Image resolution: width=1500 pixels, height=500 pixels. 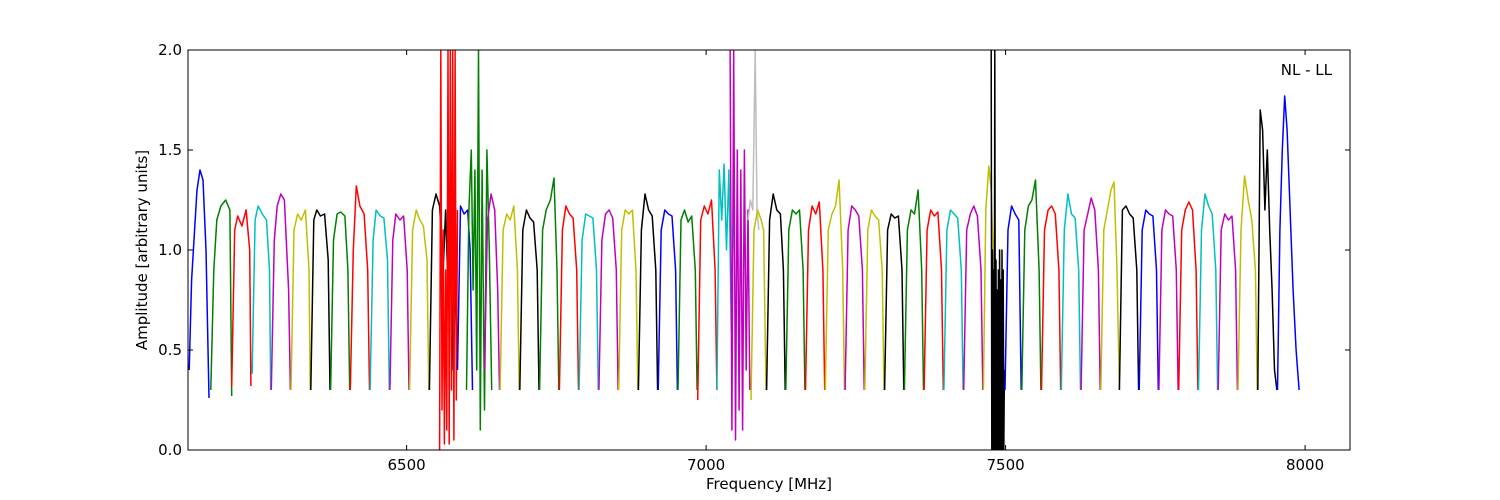 What do you see at coordinates (706, 465) in the screenshot?
I see `x-tick-label: 7000` at bounding box center [706, 465].